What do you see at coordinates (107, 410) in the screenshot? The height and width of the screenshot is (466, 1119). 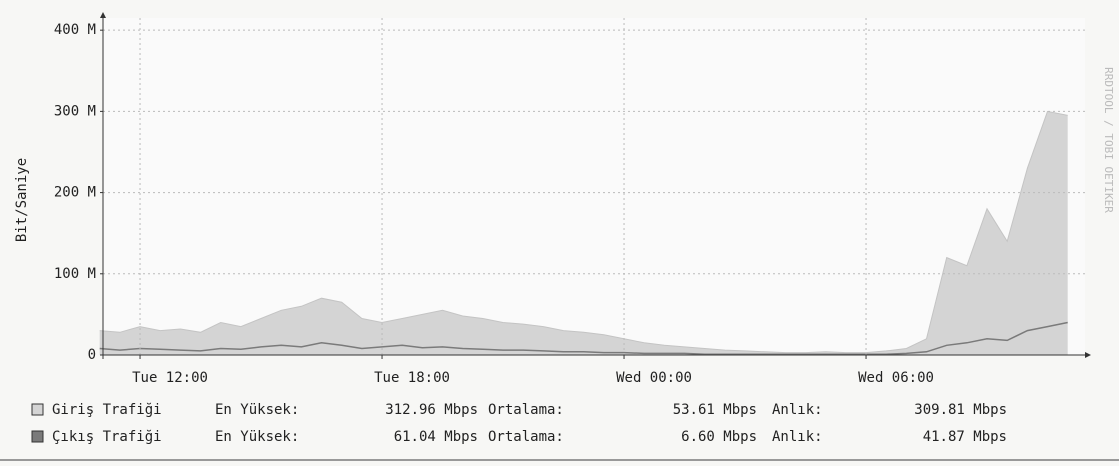 I see `legend-label: Giriş Trafiği` at bounding box center [107, 410].